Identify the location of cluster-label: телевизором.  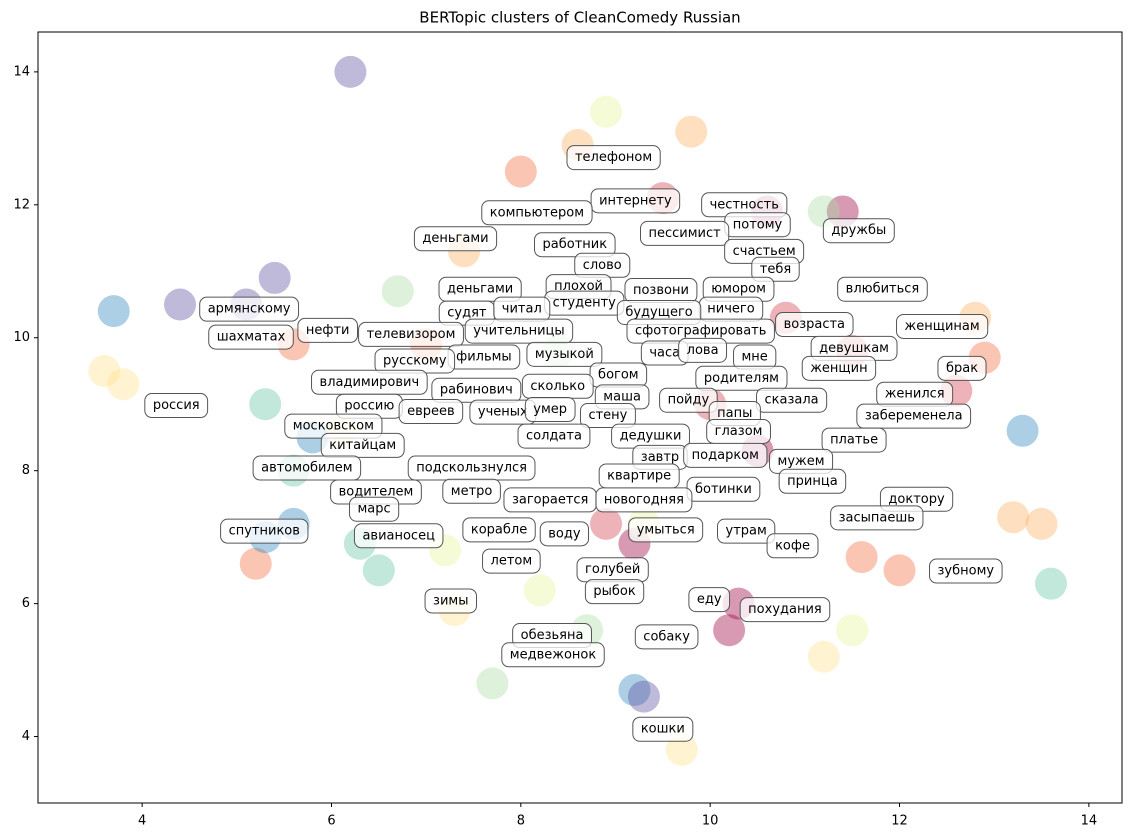
(411, 334).